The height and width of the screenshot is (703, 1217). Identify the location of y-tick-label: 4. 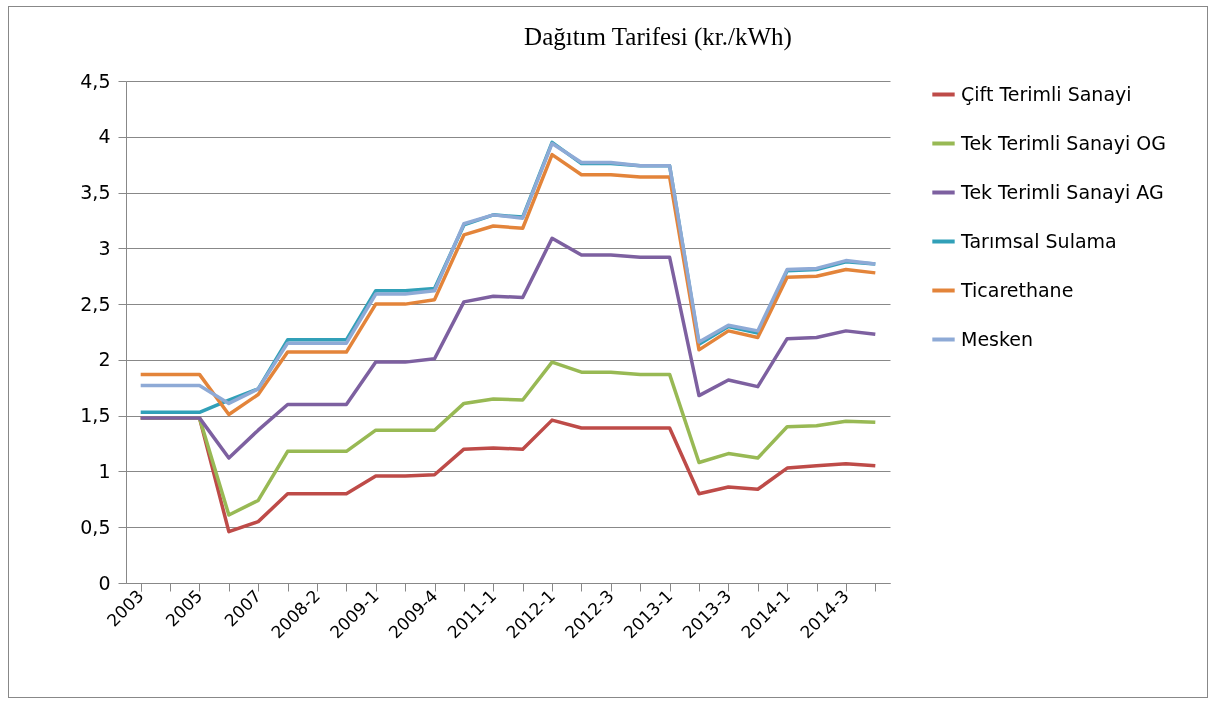
(104, 136).